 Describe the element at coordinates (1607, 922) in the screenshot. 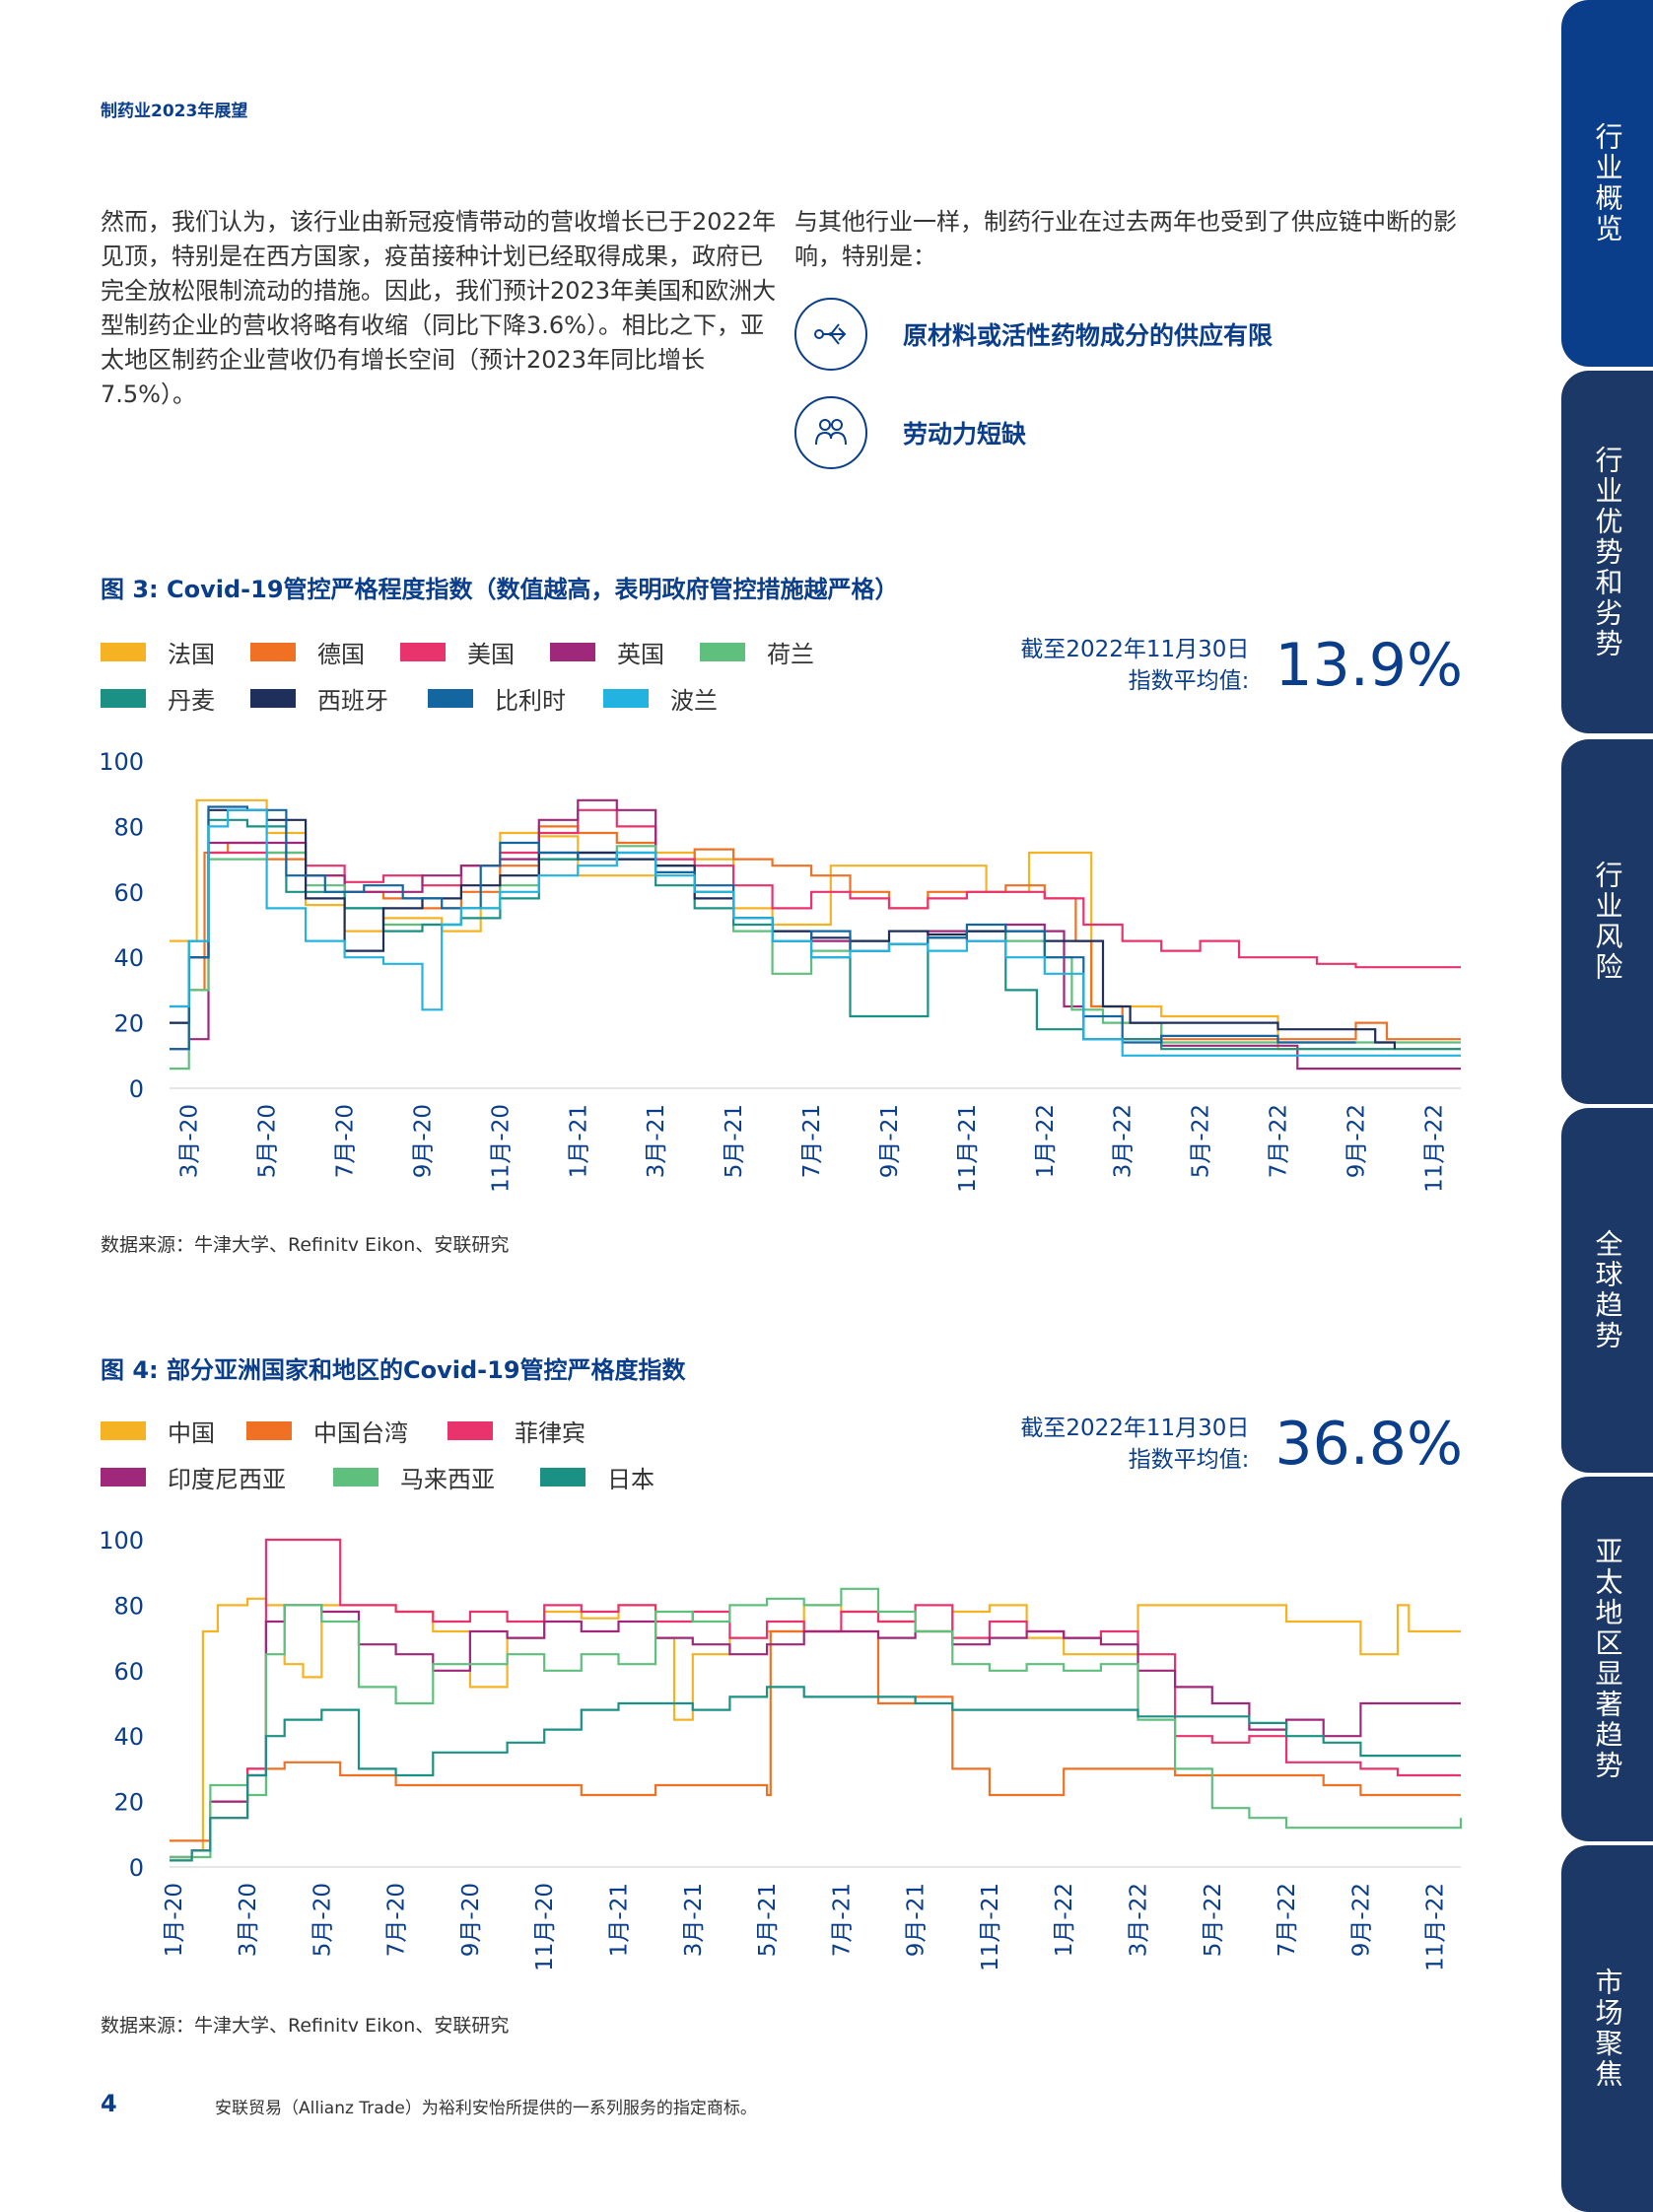

I see `sidebar-tab-risks: 行业风险` at that location.